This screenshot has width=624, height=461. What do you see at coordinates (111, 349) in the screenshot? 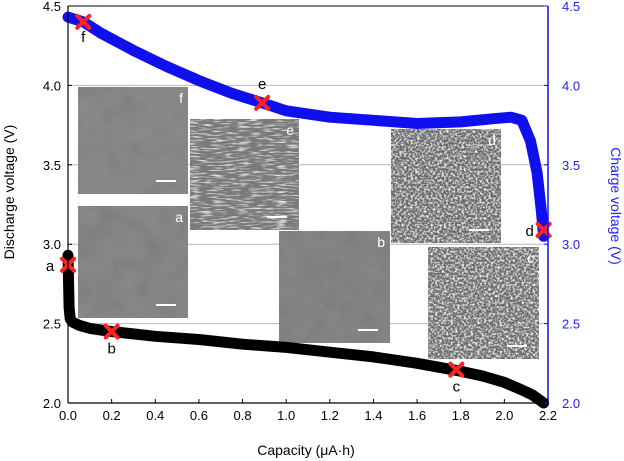
I see `point-label-b: b` at bounding box center [111, 349].